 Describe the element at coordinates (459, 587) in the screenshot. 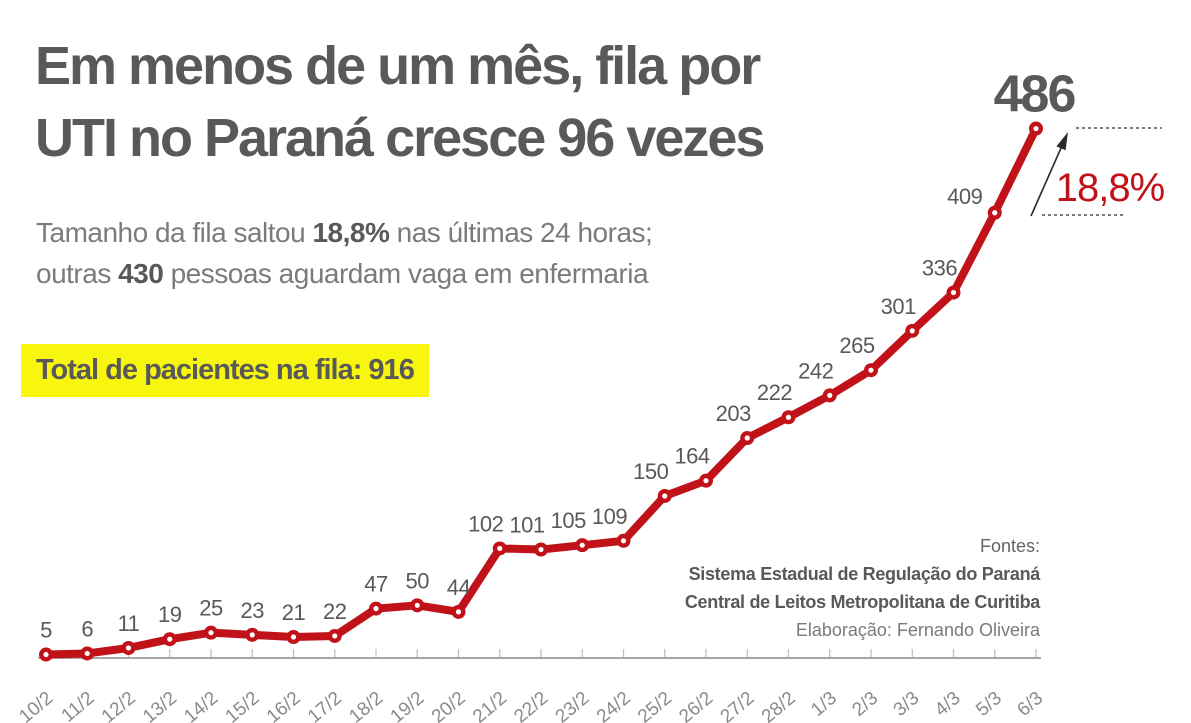

I see `svg-text: 44` at that location.